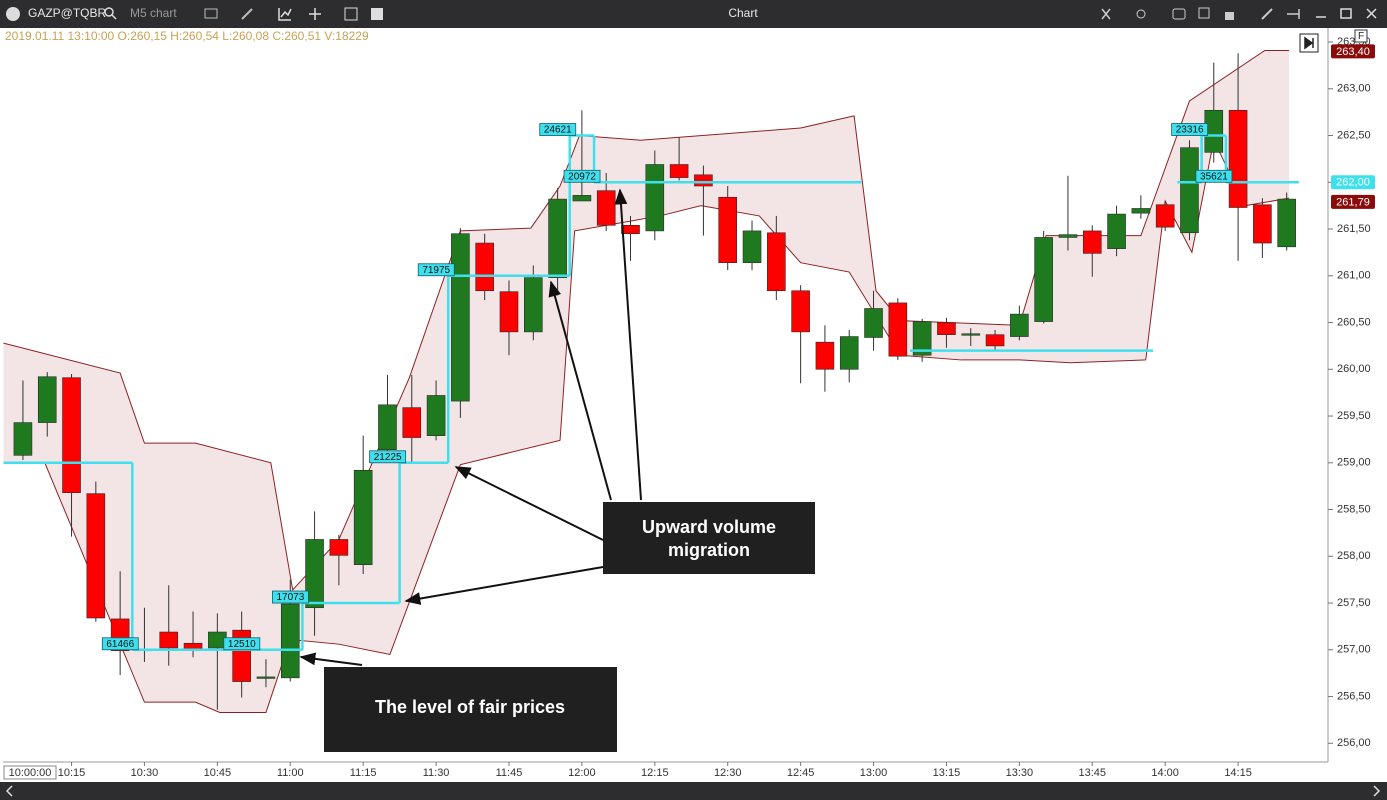  What do you see at coordinates (874, 773) in the screenshot?
I see `x-tick-label: 13:00` at bounding box center [874, 773].